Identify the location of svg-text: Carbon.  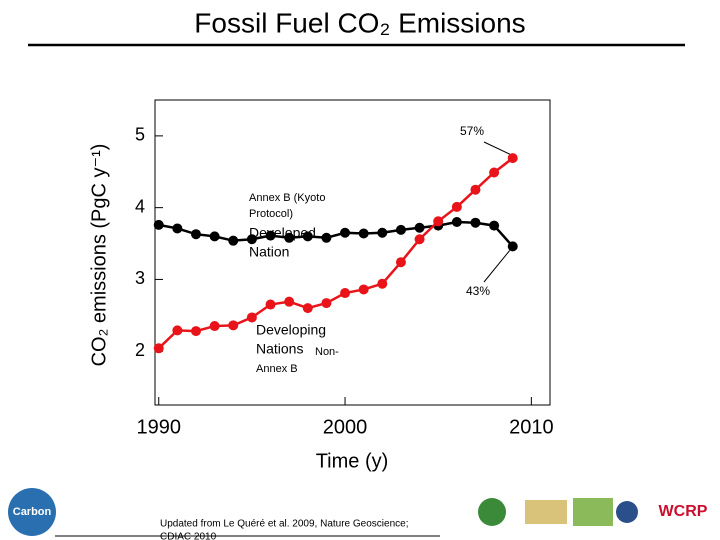
(32, 512).